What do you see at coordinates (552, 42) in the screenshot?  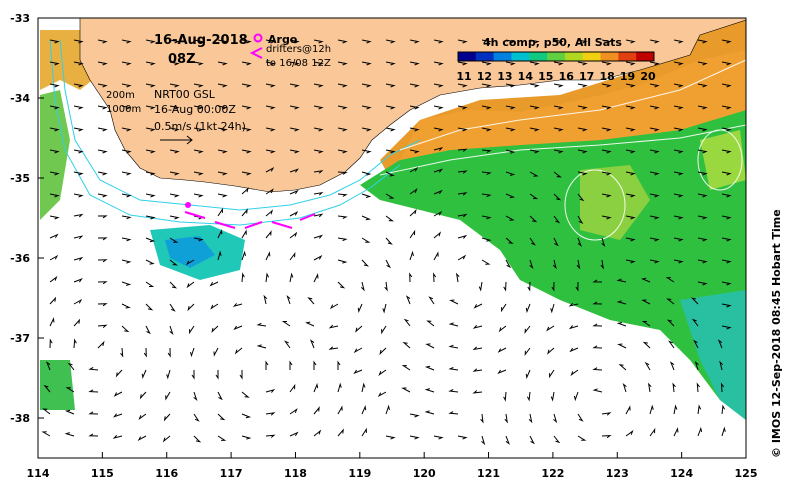 I see `colorbar-title: 4h comp, p50, All Sats` at bounding box center [552, 42].